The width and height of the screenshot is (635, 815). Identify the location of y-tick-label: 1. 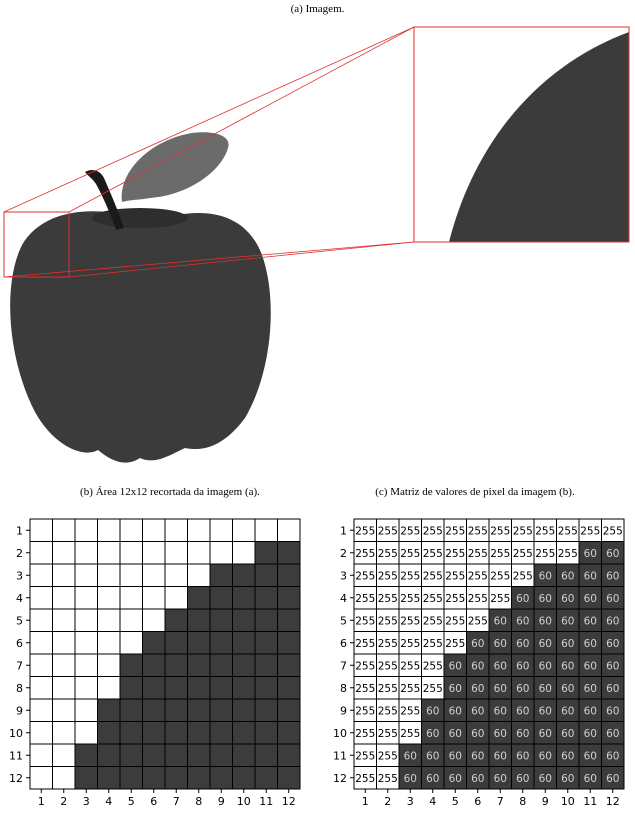
(19, 530).